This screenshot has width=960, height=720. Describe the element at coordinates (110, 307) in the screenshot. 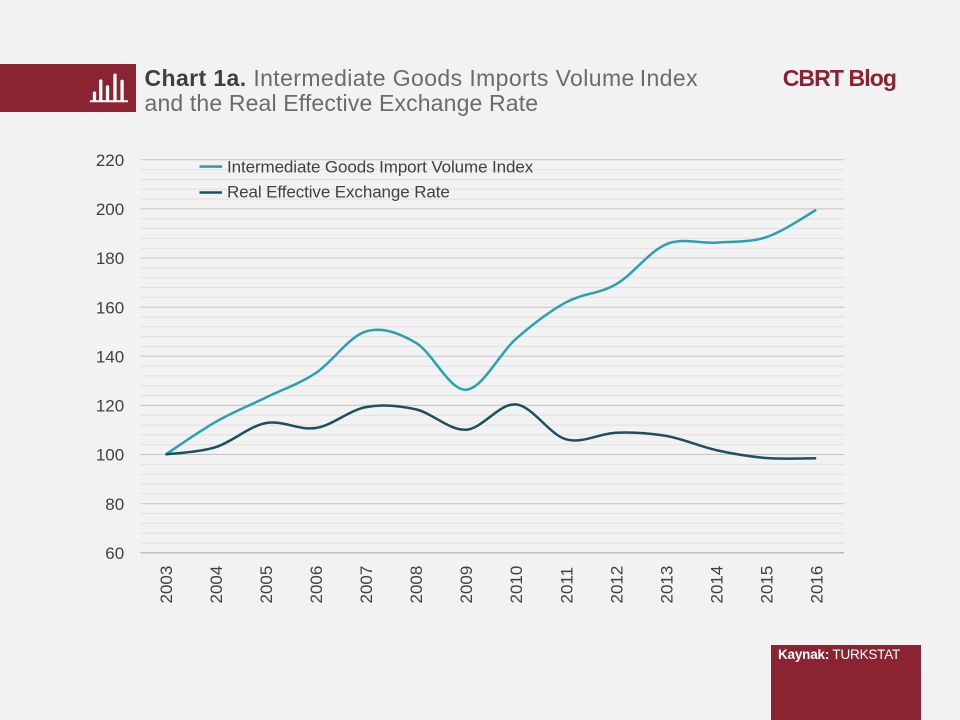

I see `svg-text: 160` at that location.